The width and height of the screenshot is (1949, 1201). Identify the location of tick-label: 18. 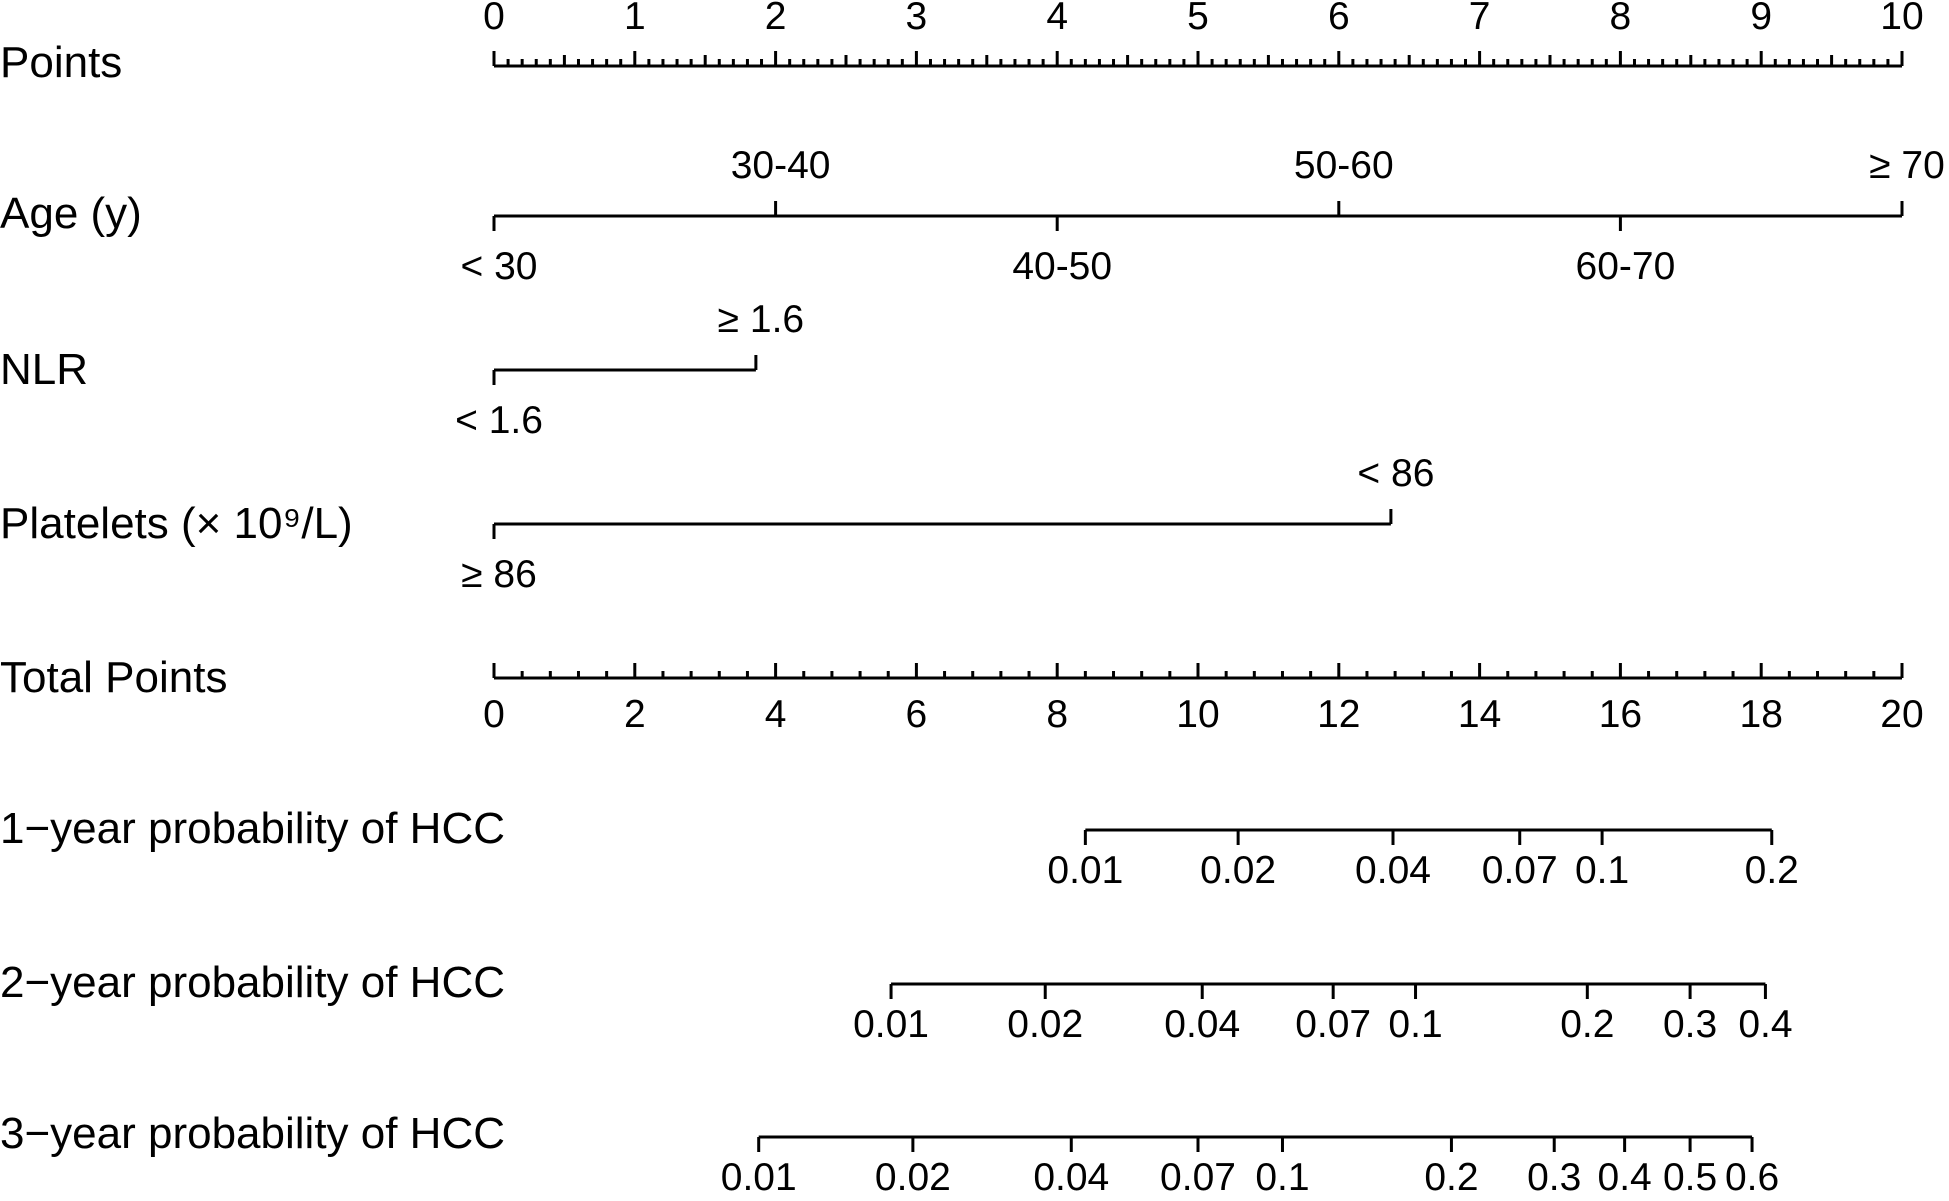
(1761, 714).